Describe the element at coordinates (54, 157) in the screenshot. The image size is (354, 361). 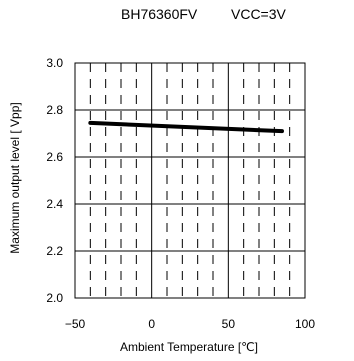
I see `y-tick-label: 2.6` at that location.